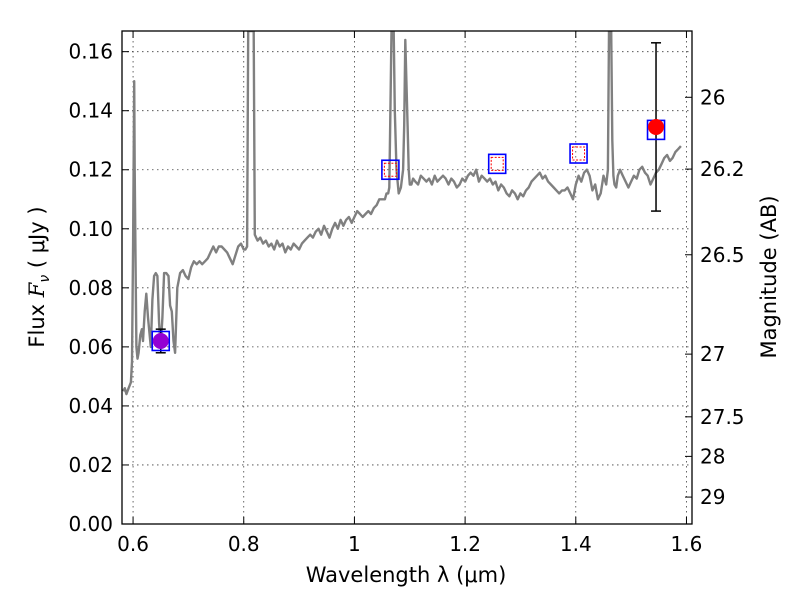 The height and width of the screenshot is (600, 800). Describe the element at coordinates (712, 354) in the screenshot. I see `y2-tick-label: 27` at that location.